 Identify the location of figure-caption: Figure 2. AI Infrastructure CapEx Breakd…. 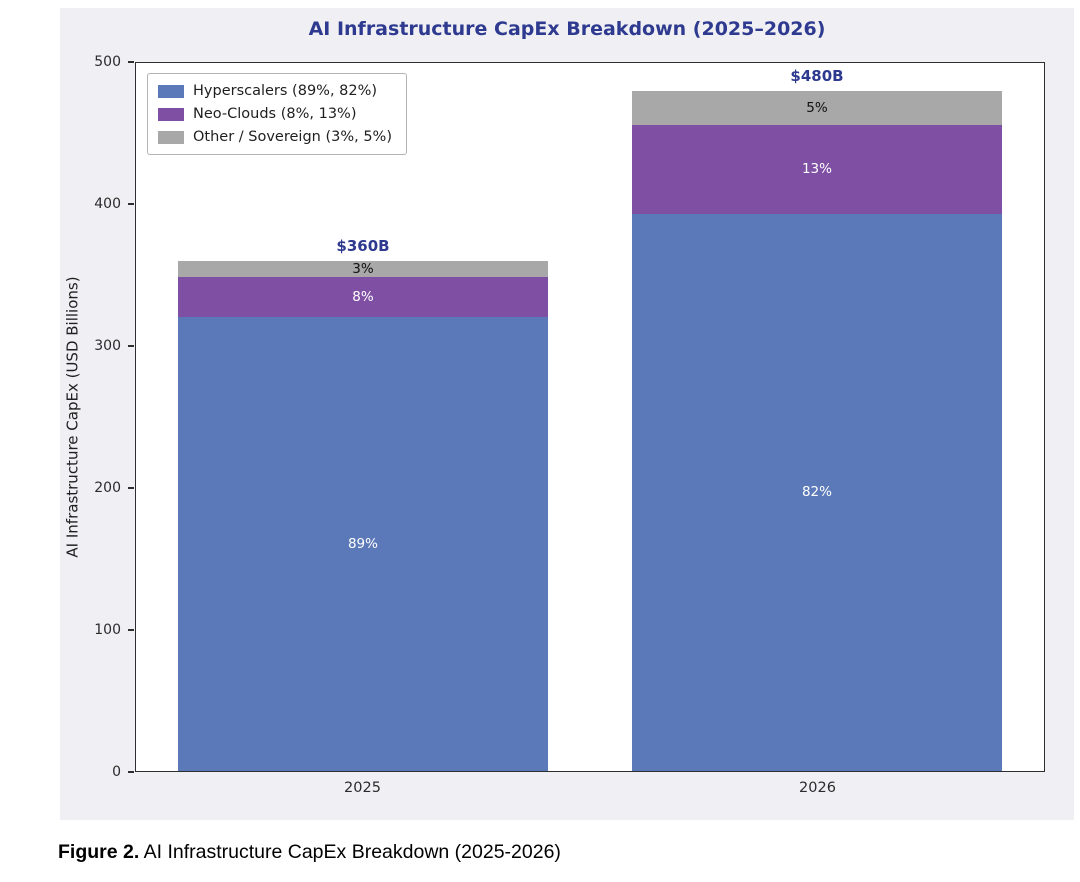
(309, 852).